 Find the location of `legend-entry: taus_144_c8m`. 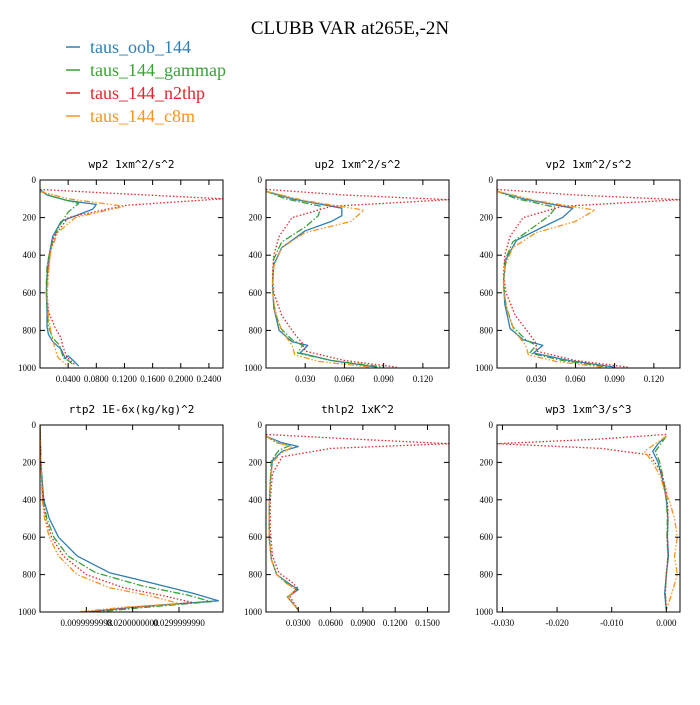

legend-entry: taus_144_c8m is located at coordinates (130, 116).